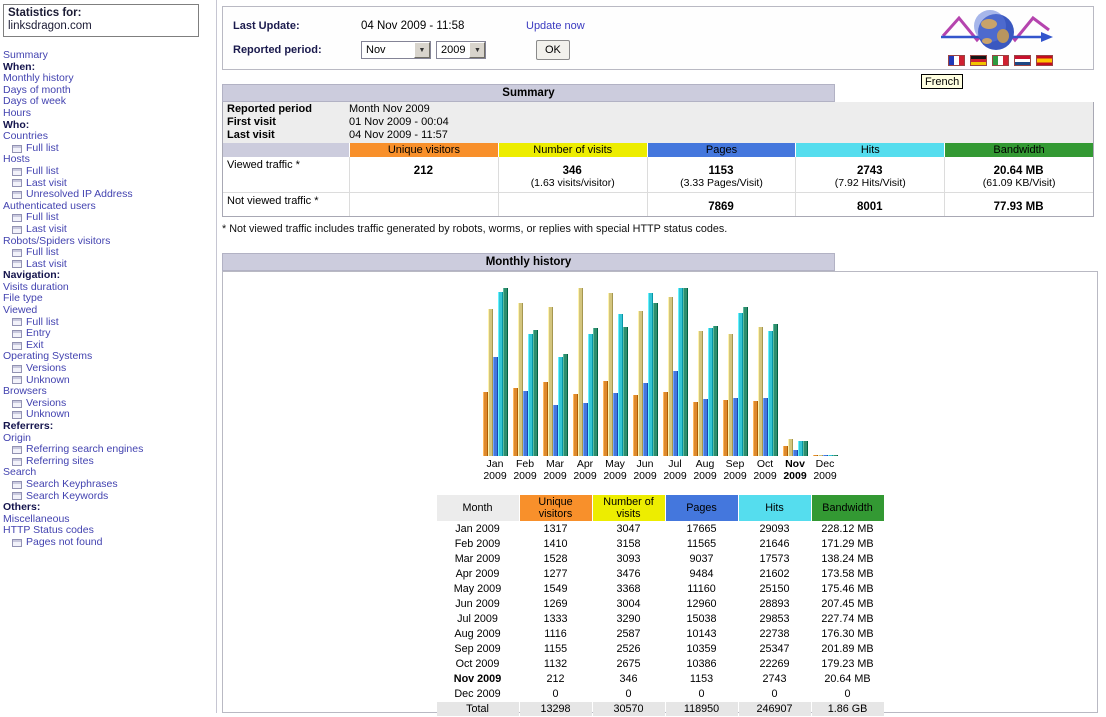 Image resolution: width=1106 pixels, height=717 pixels. I want to click on total-row: Total 13298 30570 118950 246907 1.86 GB, so click(660, 709).